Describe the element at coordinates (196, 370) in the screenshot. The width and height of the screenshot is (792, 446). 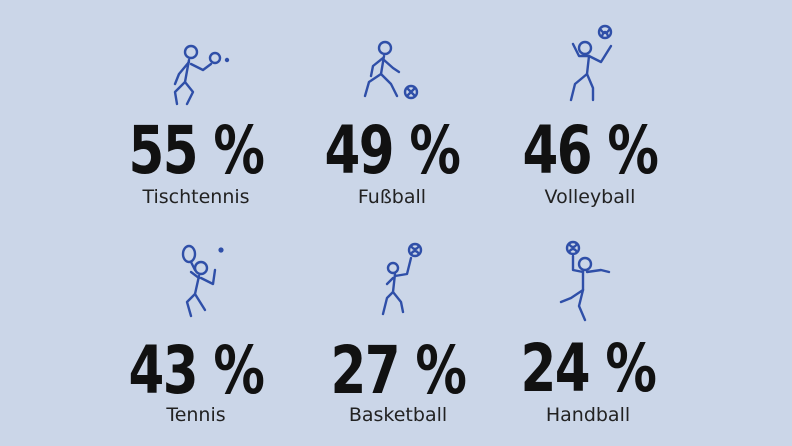
I see `percentage-value: 43 %` at that location.